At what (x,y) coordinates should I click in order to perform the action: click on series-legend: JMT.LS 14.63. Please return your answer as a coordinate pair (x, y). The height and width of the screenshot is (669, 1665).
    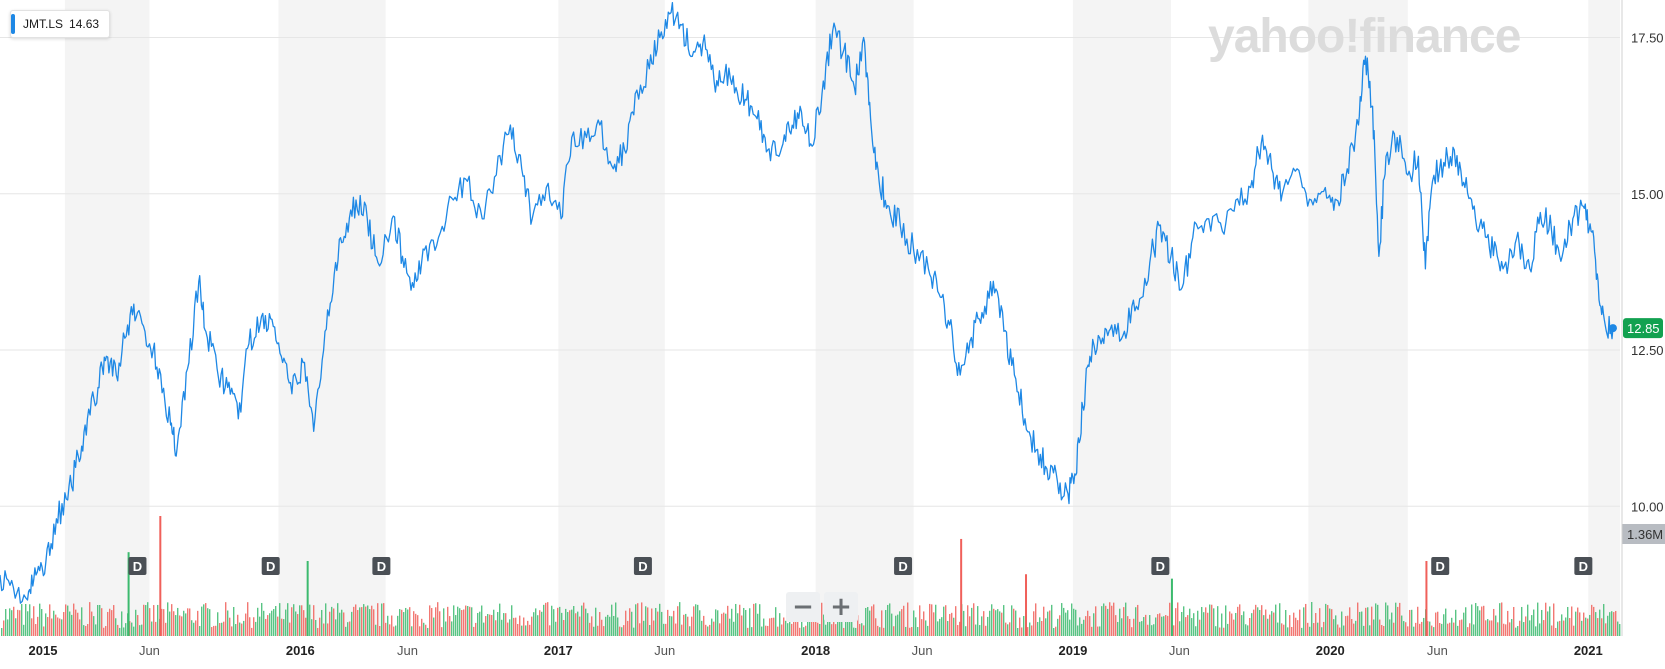
    Looking at the image, I should click on (60, 24).